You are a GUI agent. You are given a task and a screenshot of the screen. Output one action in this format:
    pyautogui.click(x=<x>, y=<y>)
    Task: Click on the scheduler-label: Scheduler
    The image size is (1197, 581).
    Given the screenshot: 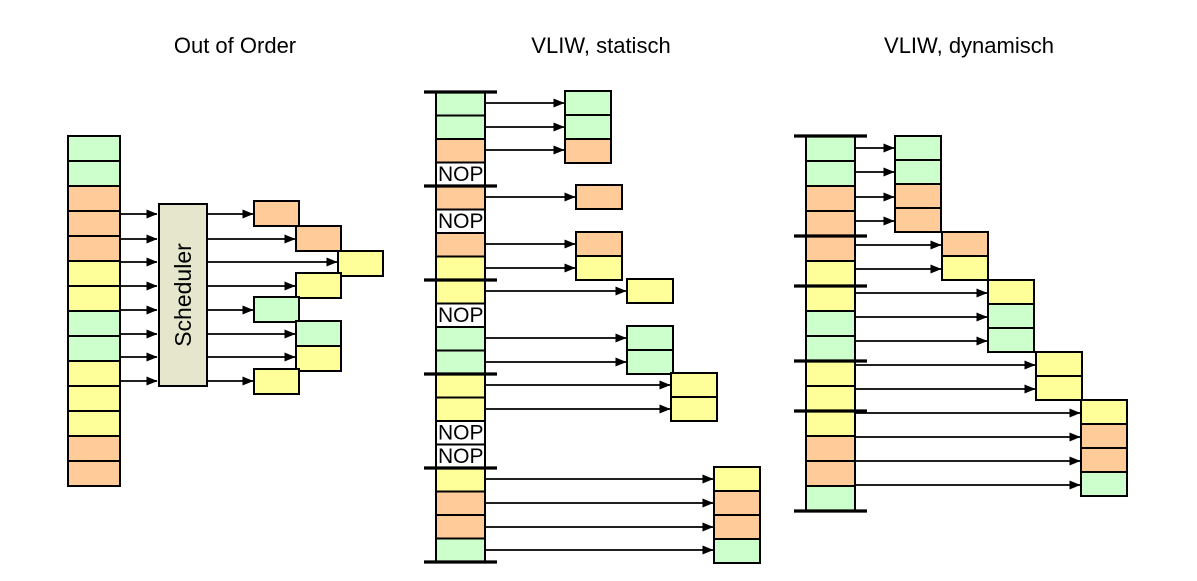 What is the action you would take?
    pyautogui.click(x=183, y=295)
    